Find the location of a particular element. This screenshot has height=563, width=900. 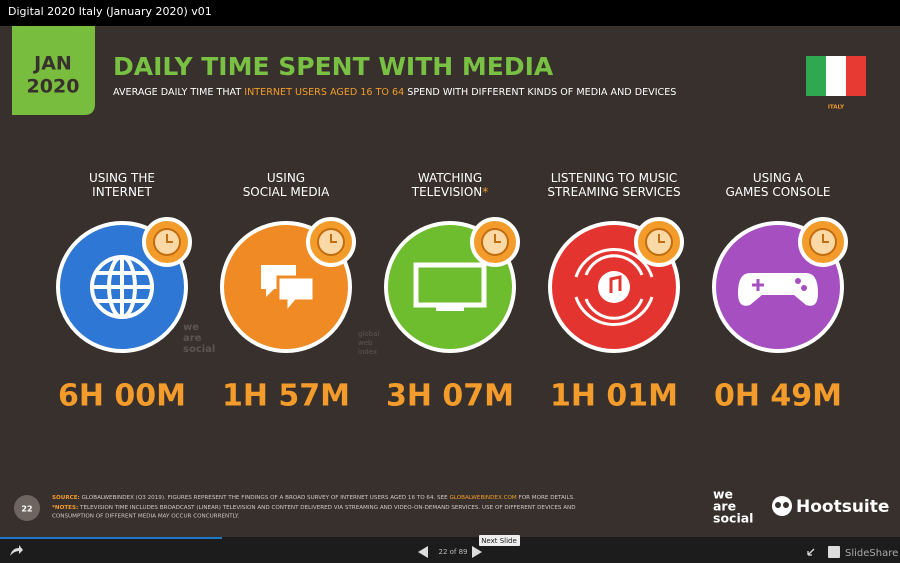

player-bar is located at coordinates (450, 550).